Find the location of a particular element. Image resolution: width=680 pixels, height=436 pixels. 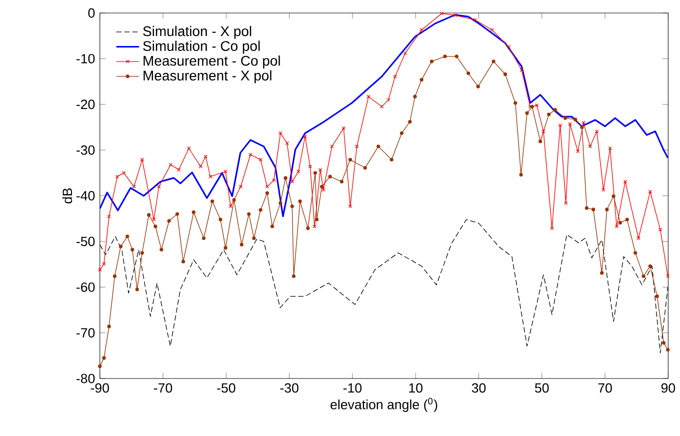

x-tick-label: 90 is located at coordinates (668, 387).